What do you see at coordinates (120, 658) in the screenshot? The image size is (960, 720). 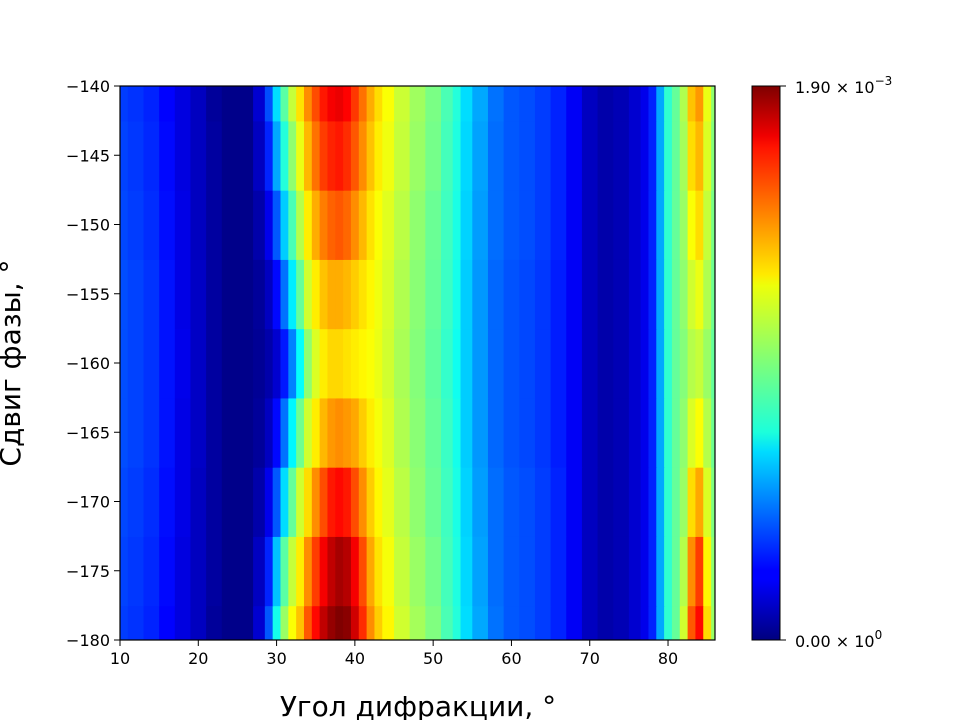 I see `x-tick-label: 10` at bounding box center [120, 658].